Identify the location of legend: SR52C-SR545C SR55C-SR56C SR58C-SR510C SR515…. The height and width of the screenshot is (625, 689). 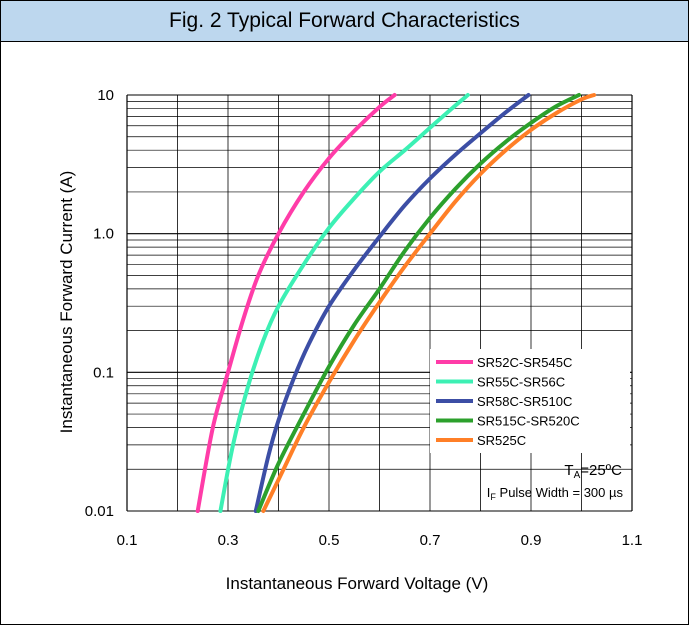
(530, 401).